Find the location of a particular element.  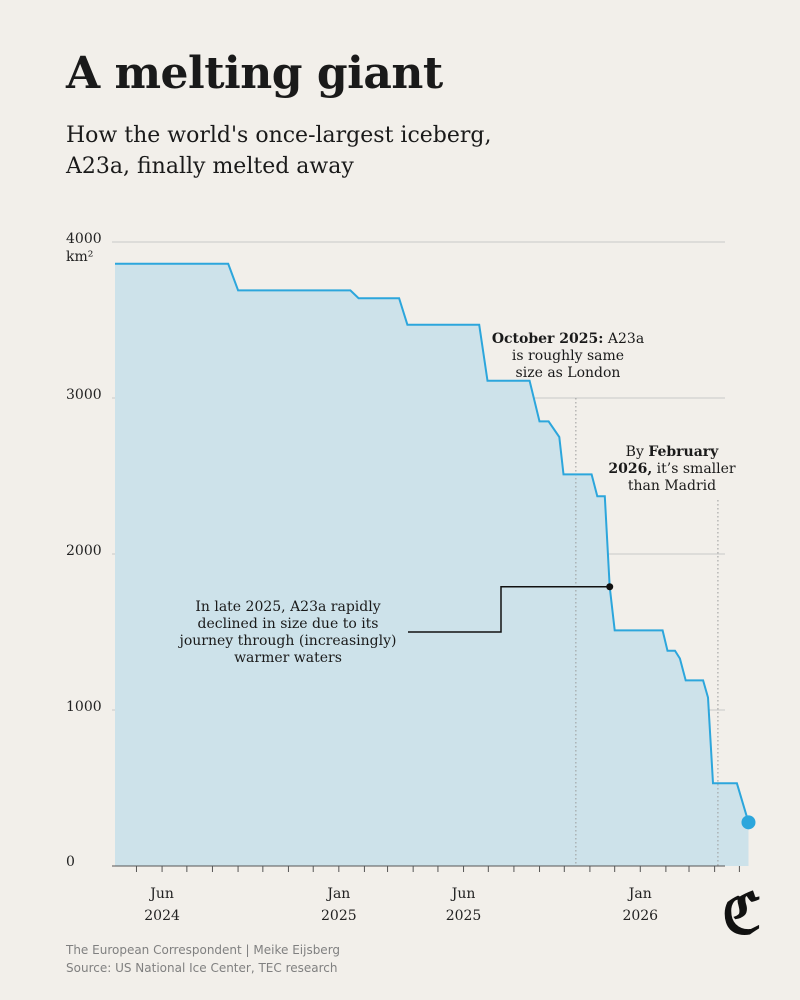

reference-lines is located at coordinates (647, 632).